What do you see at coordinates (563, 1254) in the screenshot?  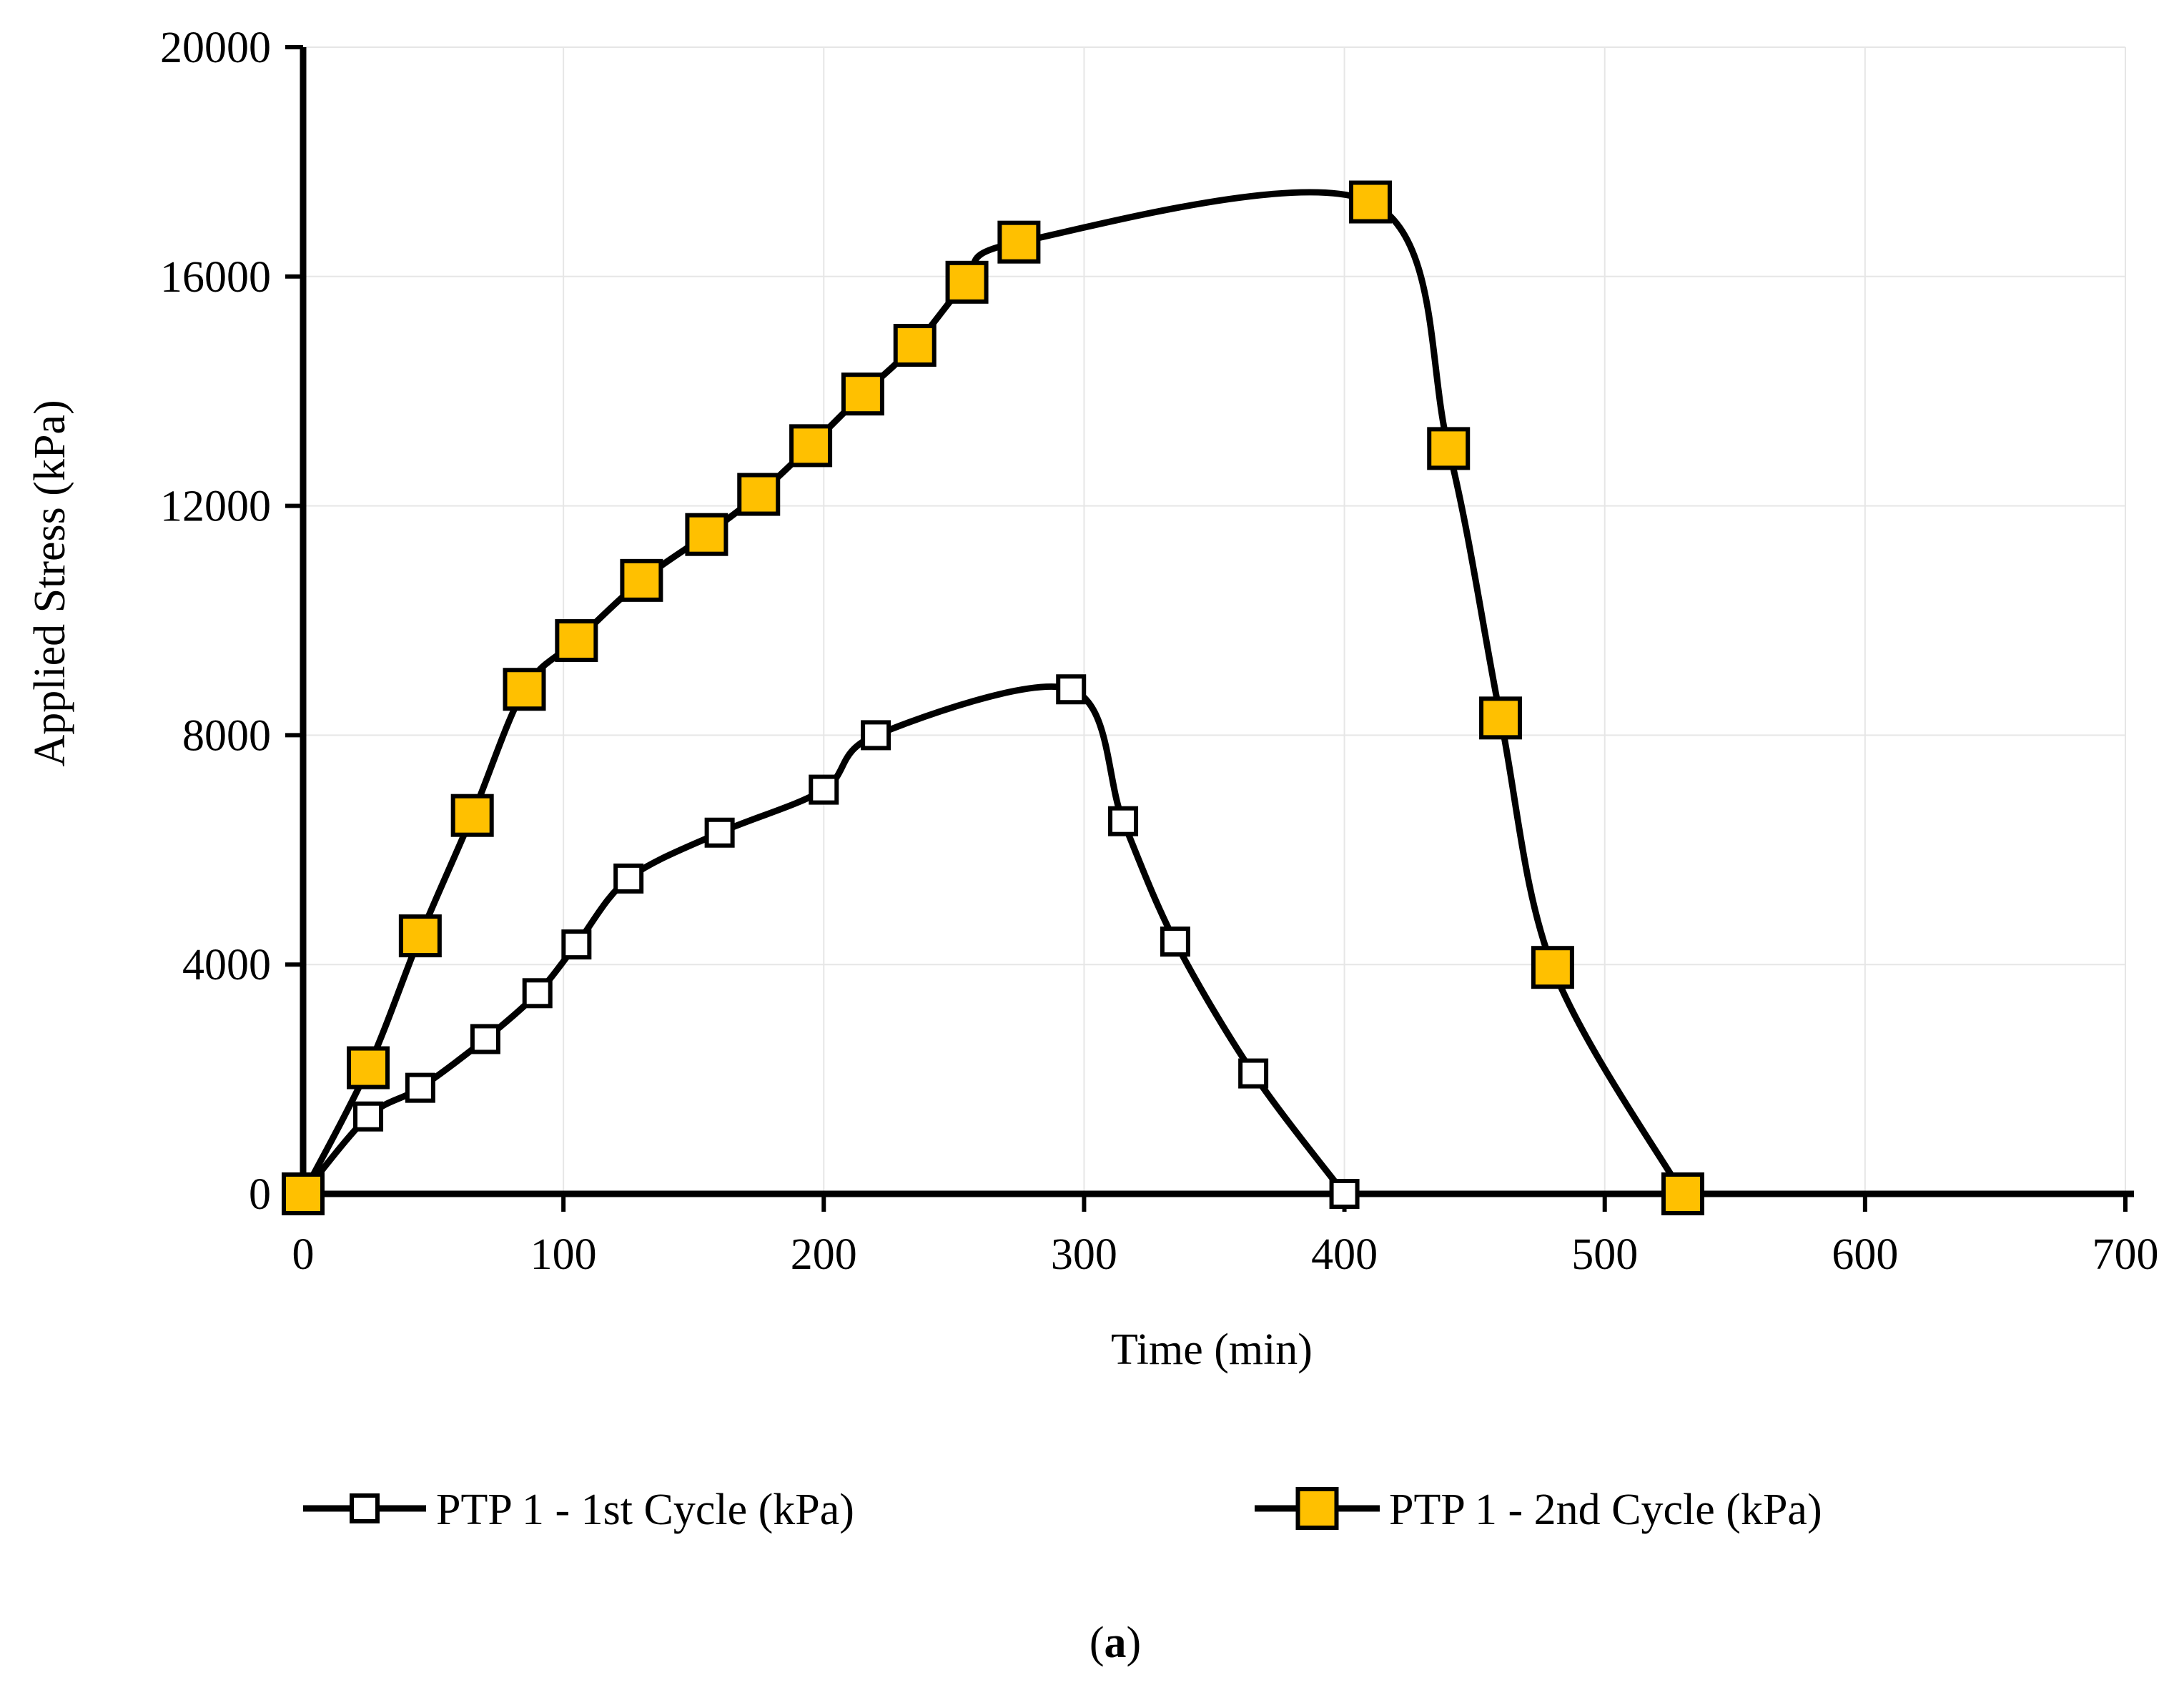 I see `x-tick-label: 100` at bounding box center [563, 1254].